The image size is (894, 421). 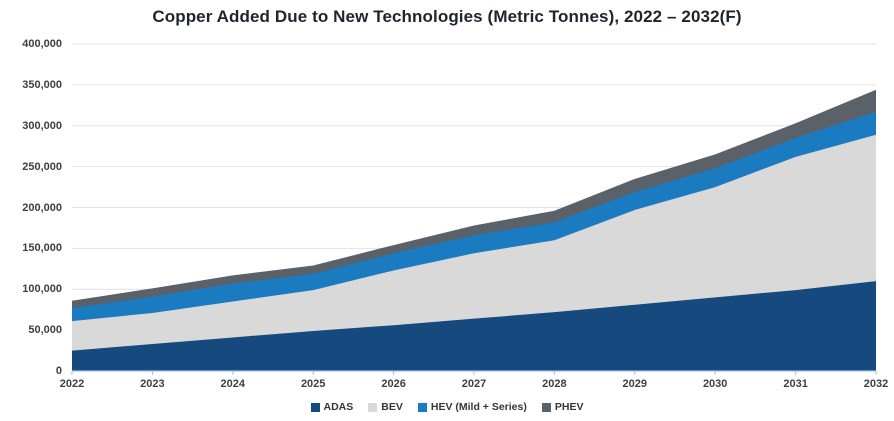 I want to click on legend-item-adas: ADAS, so click(x=332, y=407).